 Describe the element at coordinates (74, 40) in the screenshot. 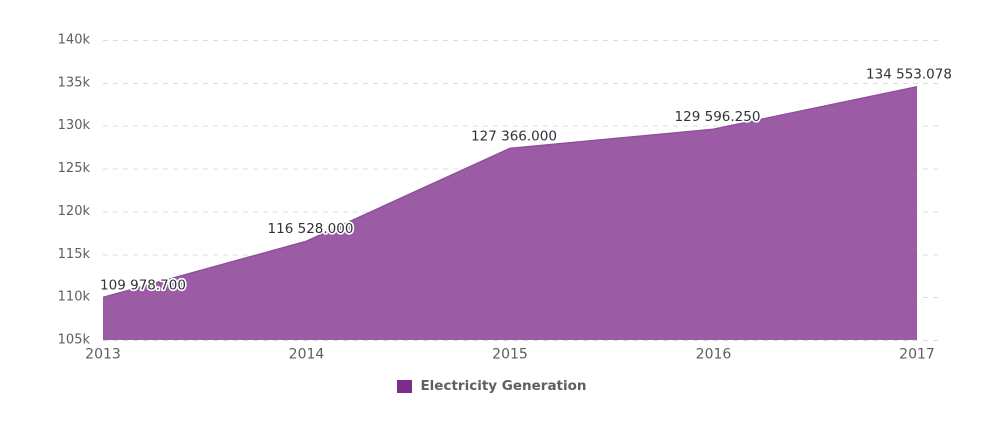

I see `y-axis-tick-label: 140k` at that location.